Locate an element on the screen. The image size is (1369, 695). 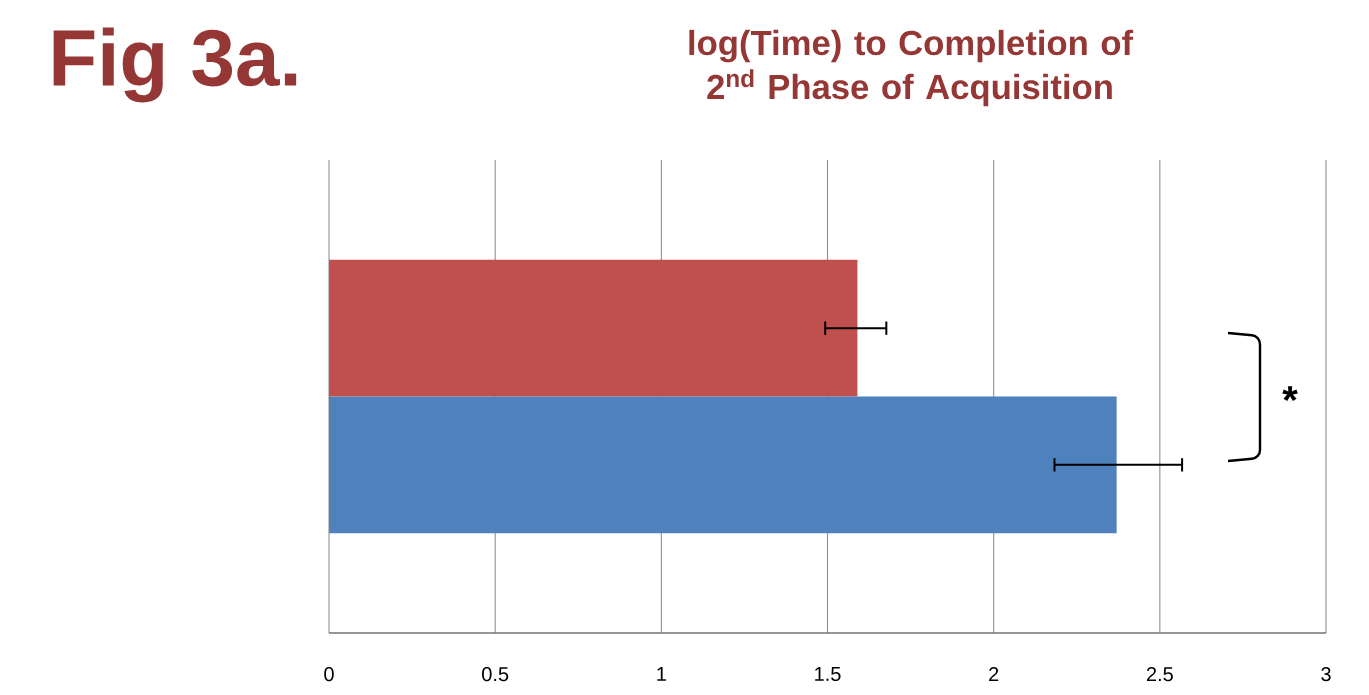
x-tick-label: 1 is located at coordinates (661, 674).